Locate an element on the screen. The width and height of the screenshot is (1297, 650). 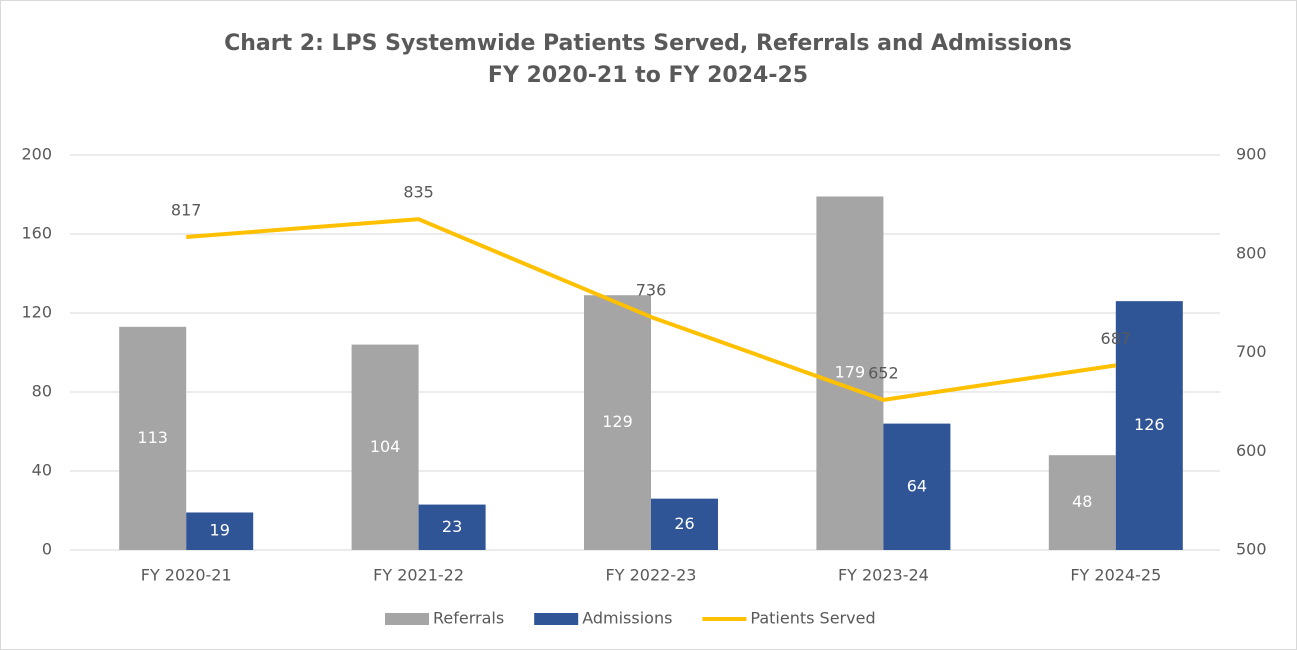
data-label: 817 is located at coordinates (186, 209).